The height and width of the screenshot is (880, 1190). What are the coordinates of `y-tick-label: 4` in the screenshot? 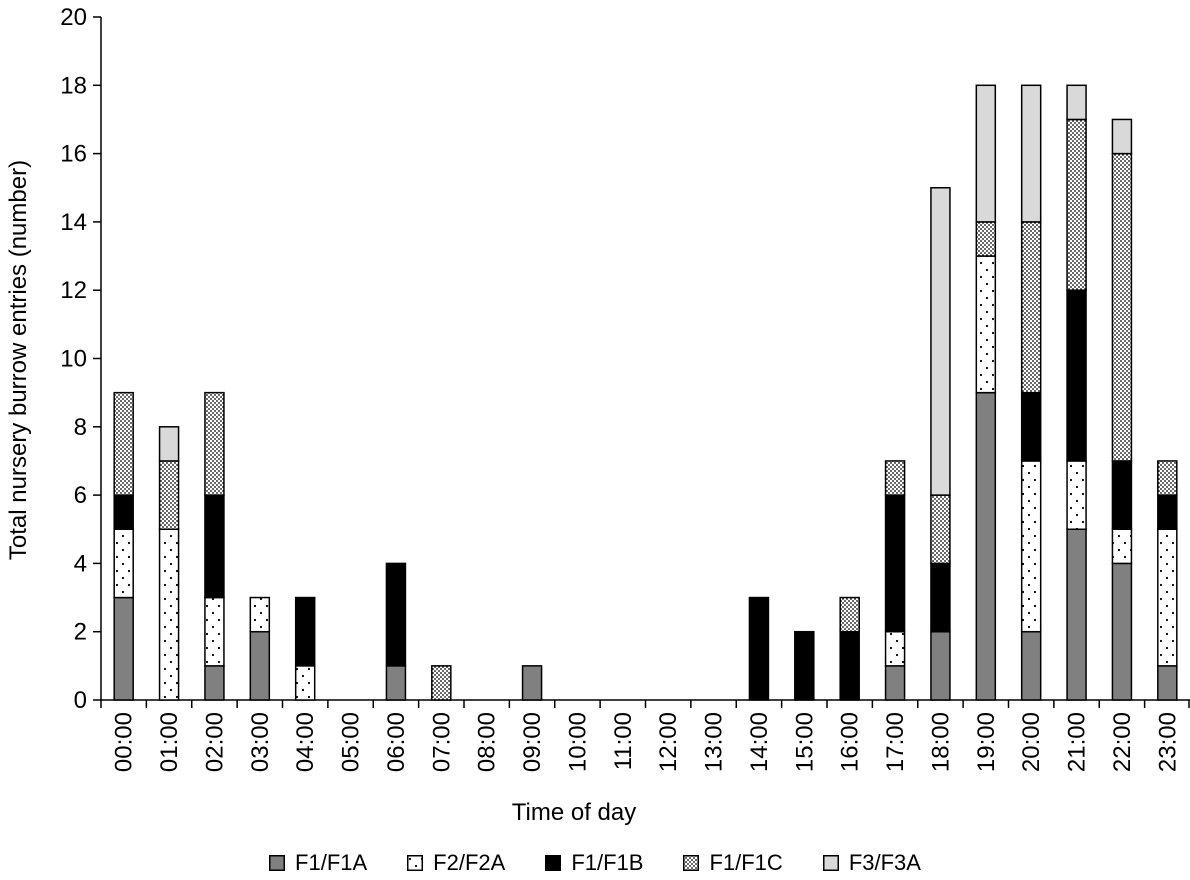 It's located at (80, 563).